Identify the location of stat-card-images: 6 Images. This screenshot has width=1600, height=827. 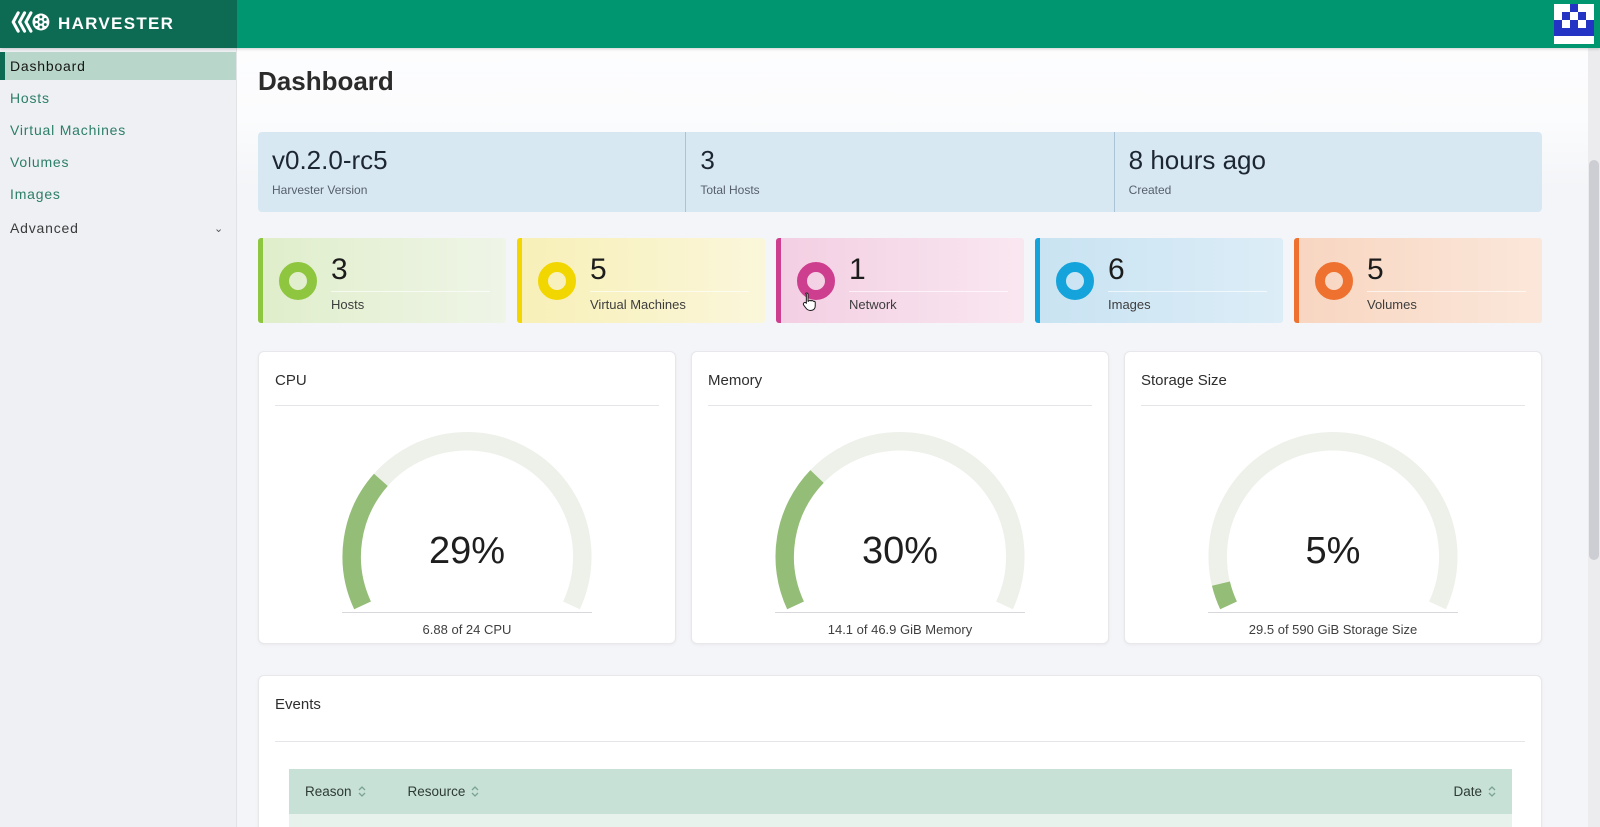
(1159, 280).